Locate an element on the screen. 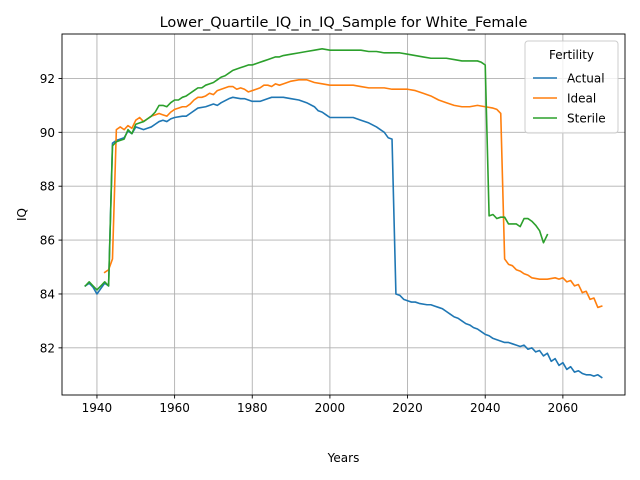  legend-label-ideal: Ideal is located at coordinates (581, 99).